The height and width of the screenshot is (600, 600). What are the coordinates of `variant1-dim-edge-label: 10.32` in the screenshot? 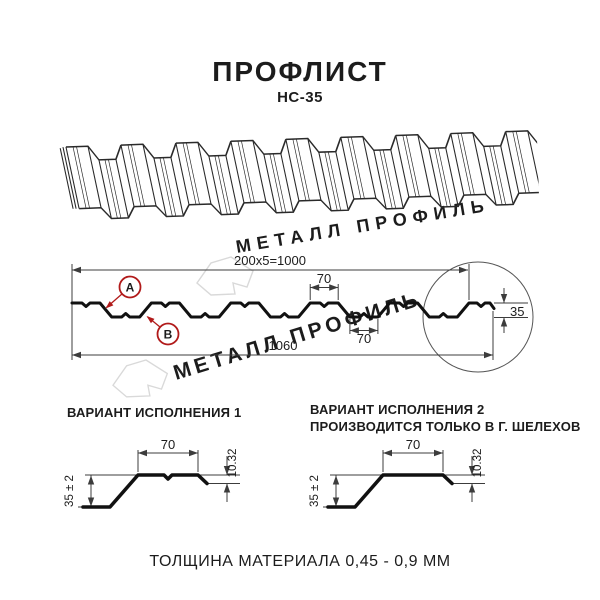 It's located at (233, 463).